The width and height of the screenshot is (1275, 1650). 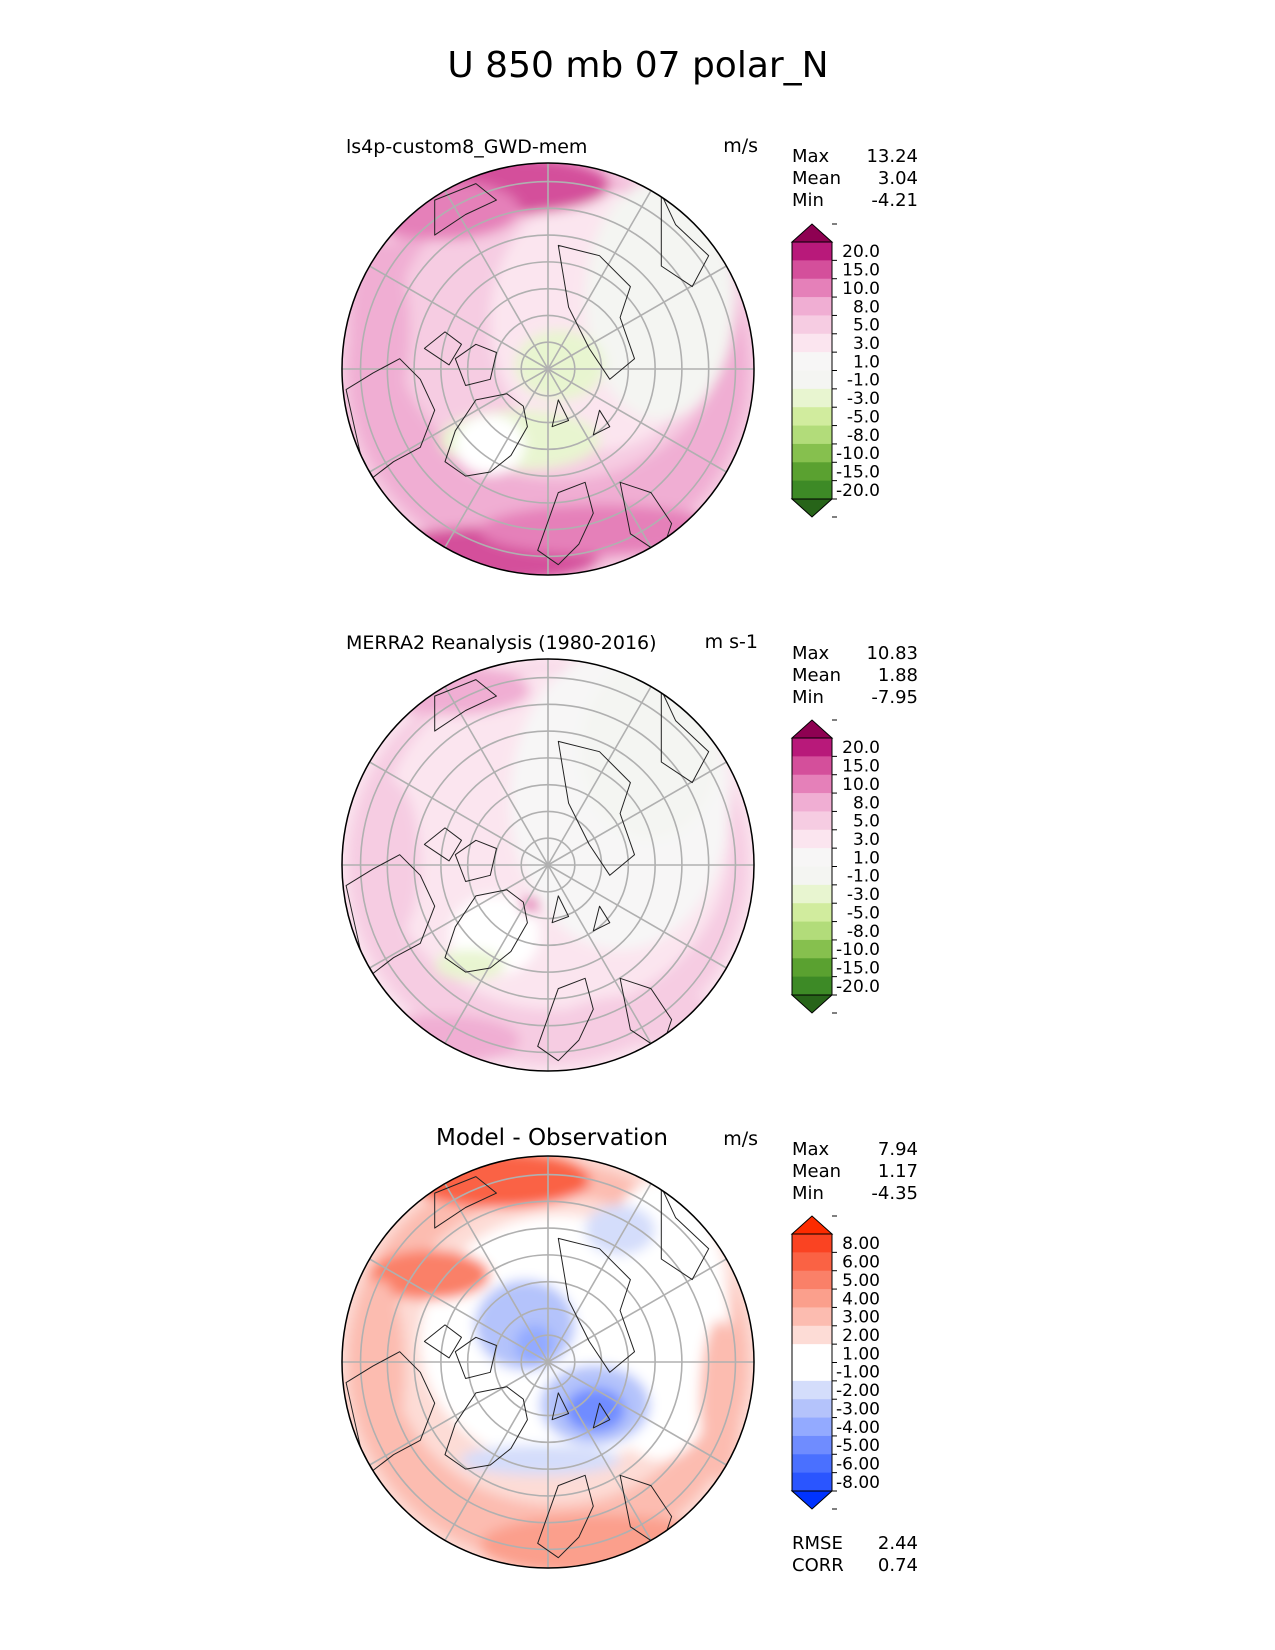 I want to click on map-overlay-observation, so click(x=548, y=865).